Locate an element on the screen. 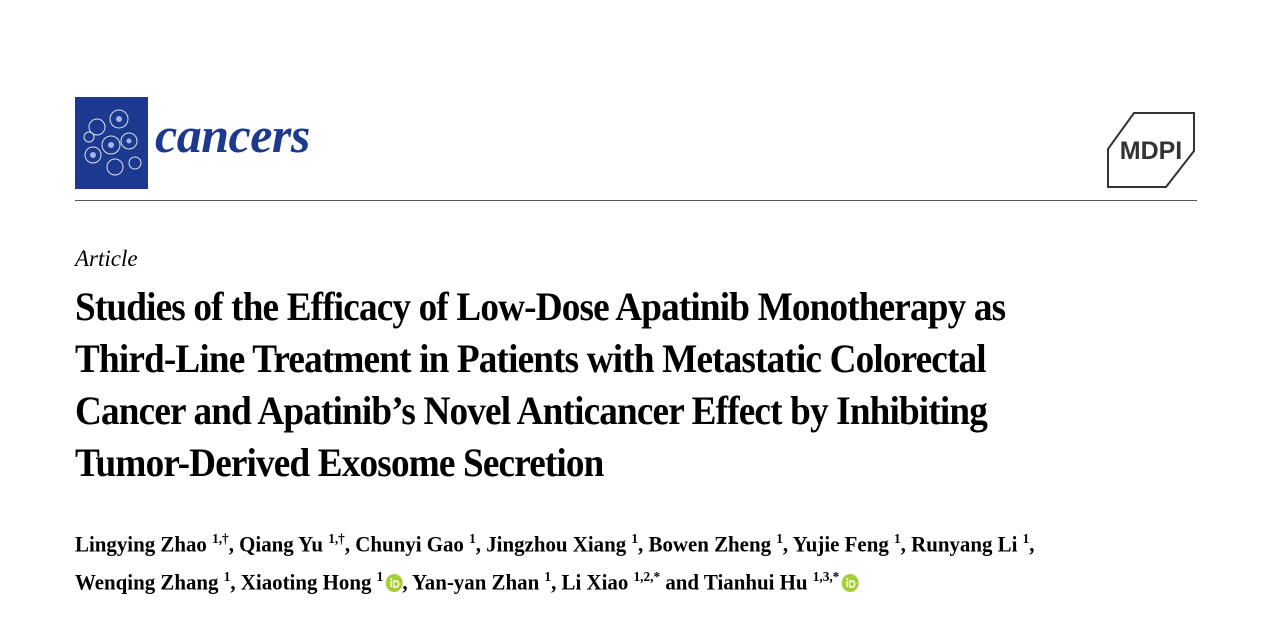 This screenshot has width=1272, height=623. separator: and is located at coordinates (682, 582).